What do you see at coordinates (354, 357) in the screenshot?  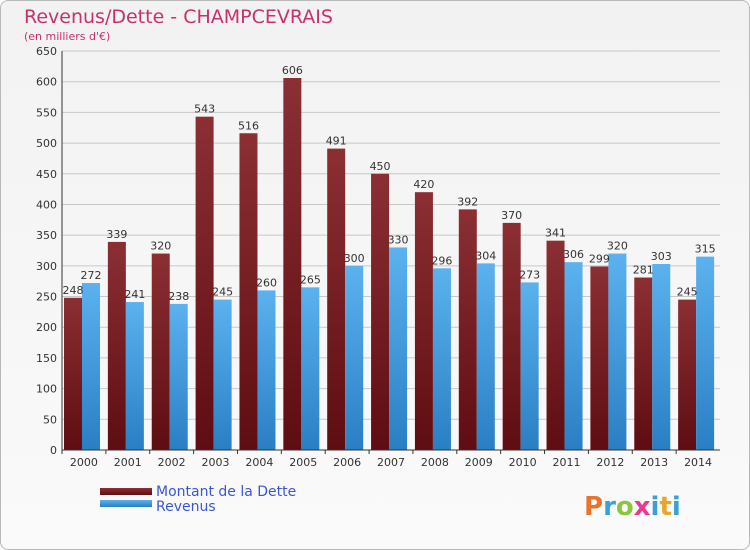 I see `bar-revenue-2006` at bounding box center [354, 357].